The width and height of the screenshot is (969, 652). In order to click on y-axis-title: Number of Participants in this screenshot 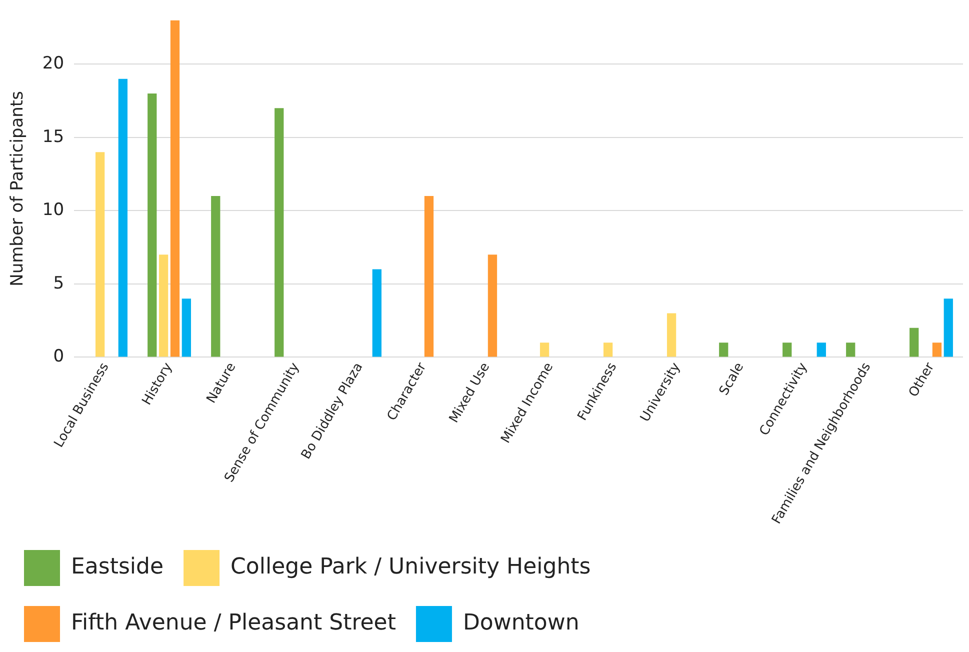, I will do `click(18, 188)`.